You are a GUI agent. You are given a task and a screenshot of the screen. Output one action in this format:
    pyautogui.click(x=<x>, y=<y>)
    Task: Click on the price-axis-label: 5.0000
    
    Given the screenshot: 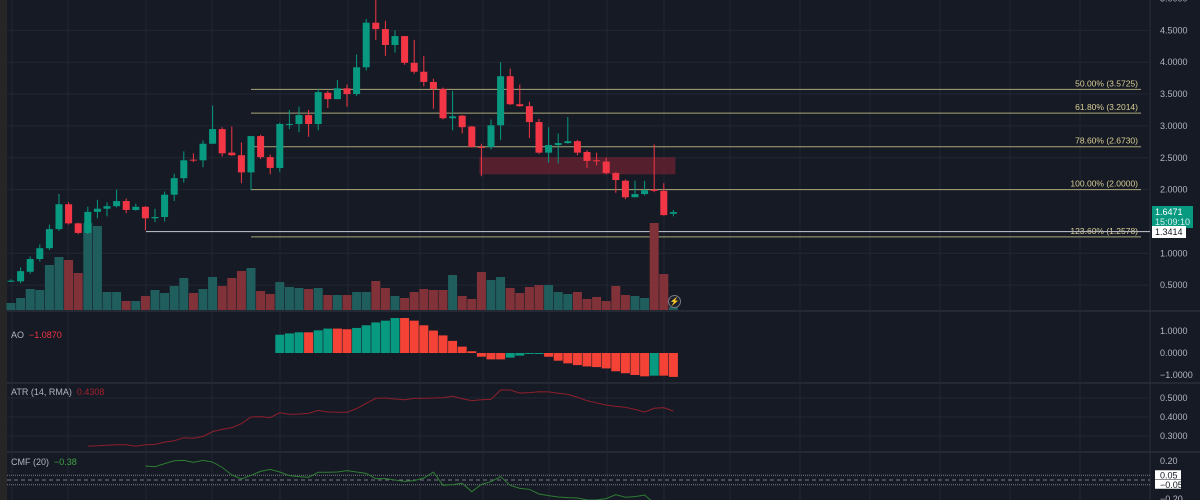 What is the action you would take?
    pyautogui.click(x=1174, y=2)
    